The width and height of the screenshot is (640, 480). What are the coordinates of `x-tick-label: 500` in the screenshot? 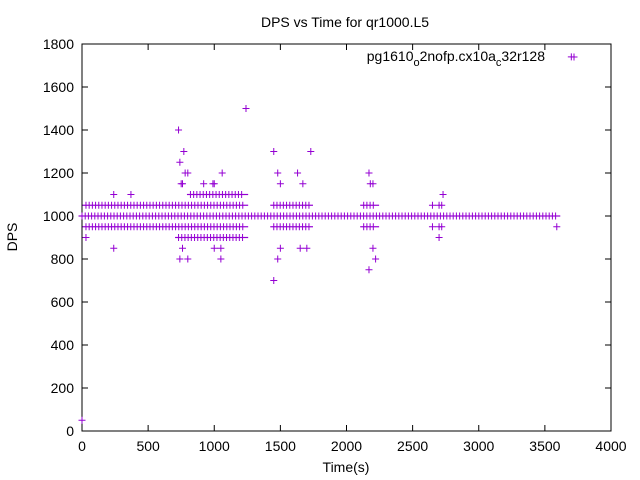 It's located at (148, 446).